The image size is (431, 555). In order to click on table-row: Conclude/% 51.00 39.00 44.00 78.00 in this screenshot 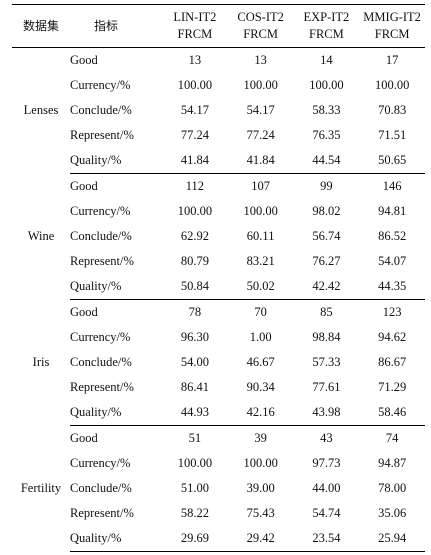, I will do `click(218, 488)`.